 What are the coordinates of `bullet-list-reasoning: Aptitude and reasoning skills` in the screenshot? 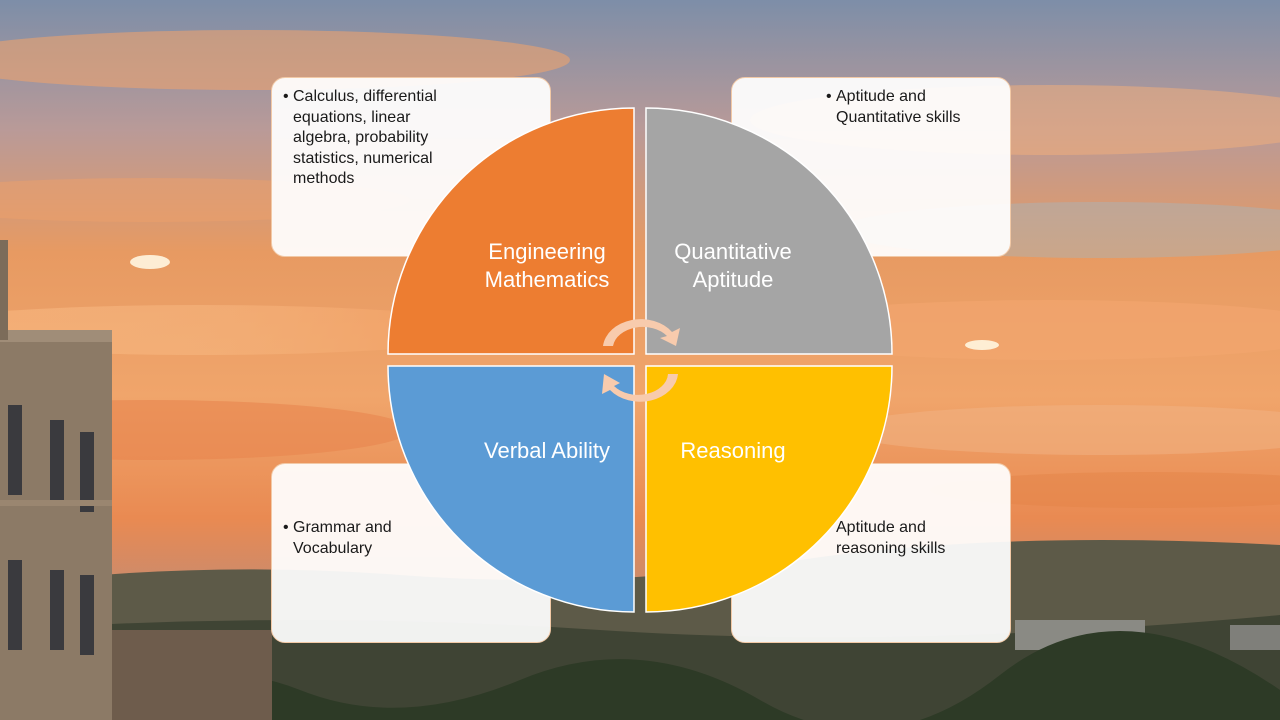 It's located at (911, 538).